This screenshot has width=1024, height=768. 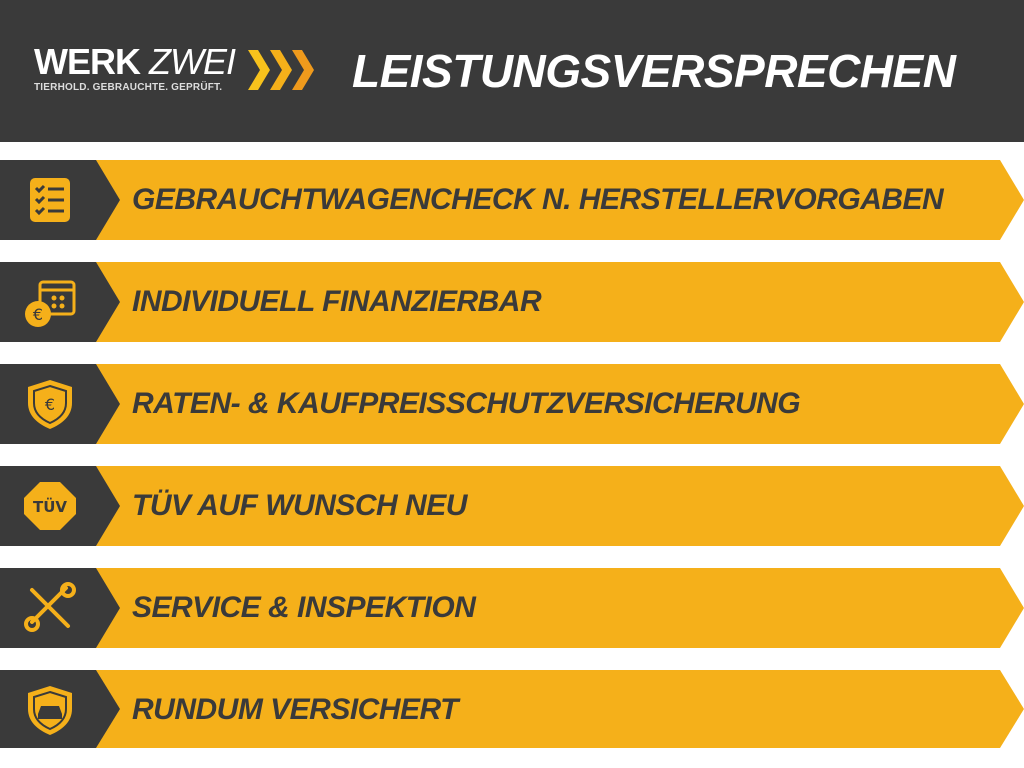 I want to click on tuv-badge-icon: TÜV, so click(x=50, y=506).